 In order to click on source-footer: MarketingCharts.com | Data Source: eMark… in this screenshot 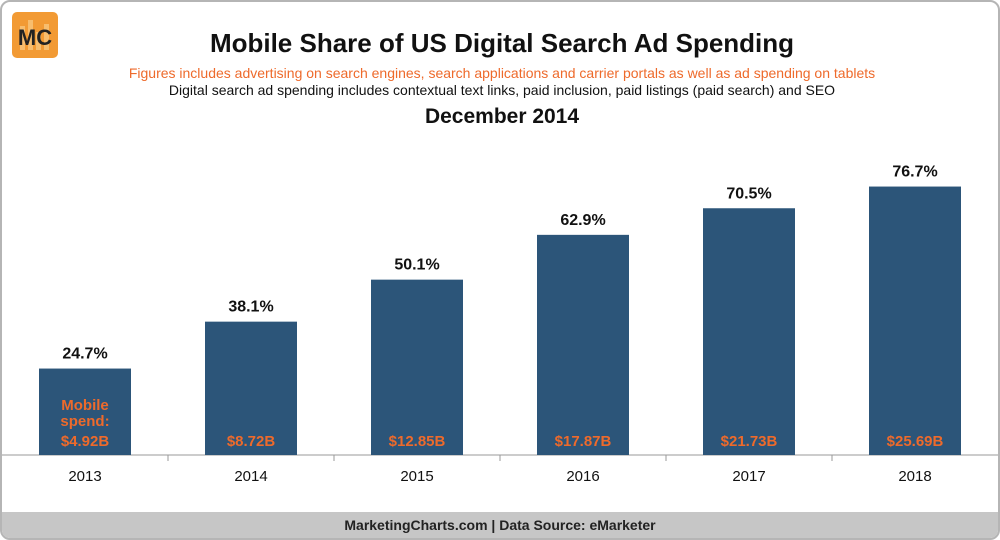, I will do `click(500, 525)`.